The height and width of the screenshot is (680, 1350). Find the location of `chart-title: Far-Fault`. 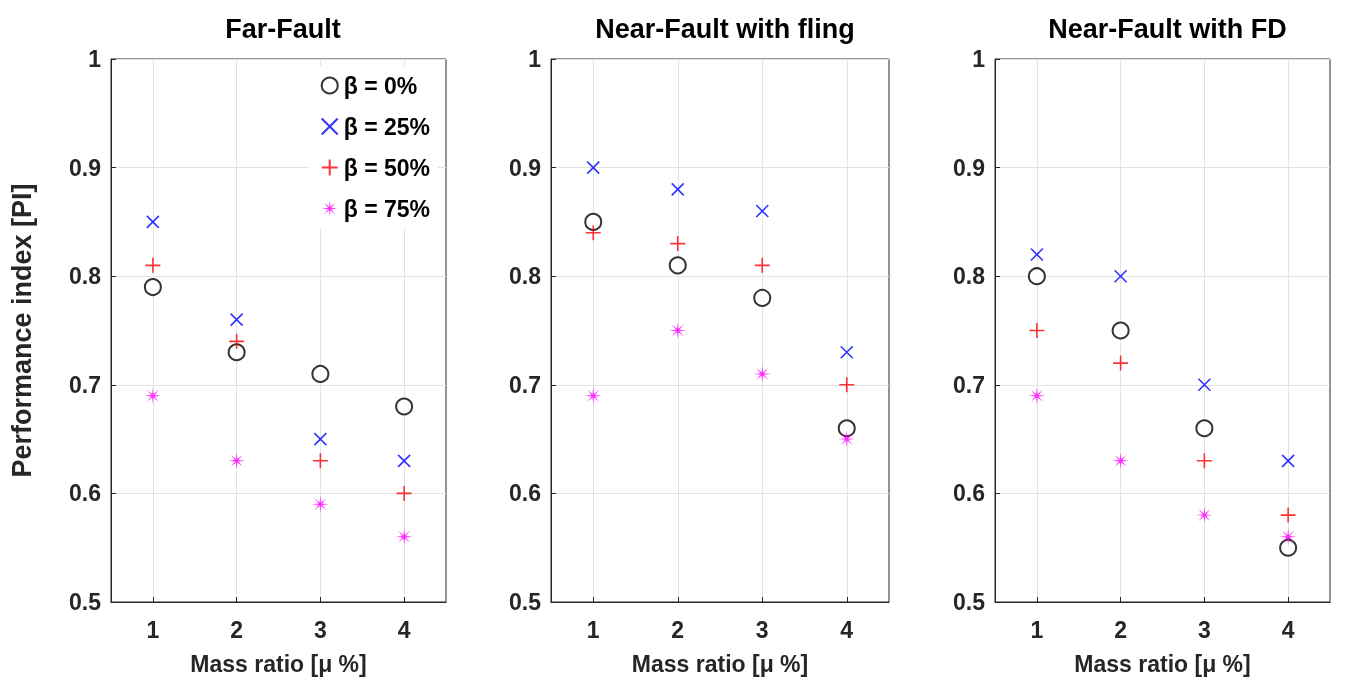

chart-title: Far-Fault is located at coordinates (283, 28).